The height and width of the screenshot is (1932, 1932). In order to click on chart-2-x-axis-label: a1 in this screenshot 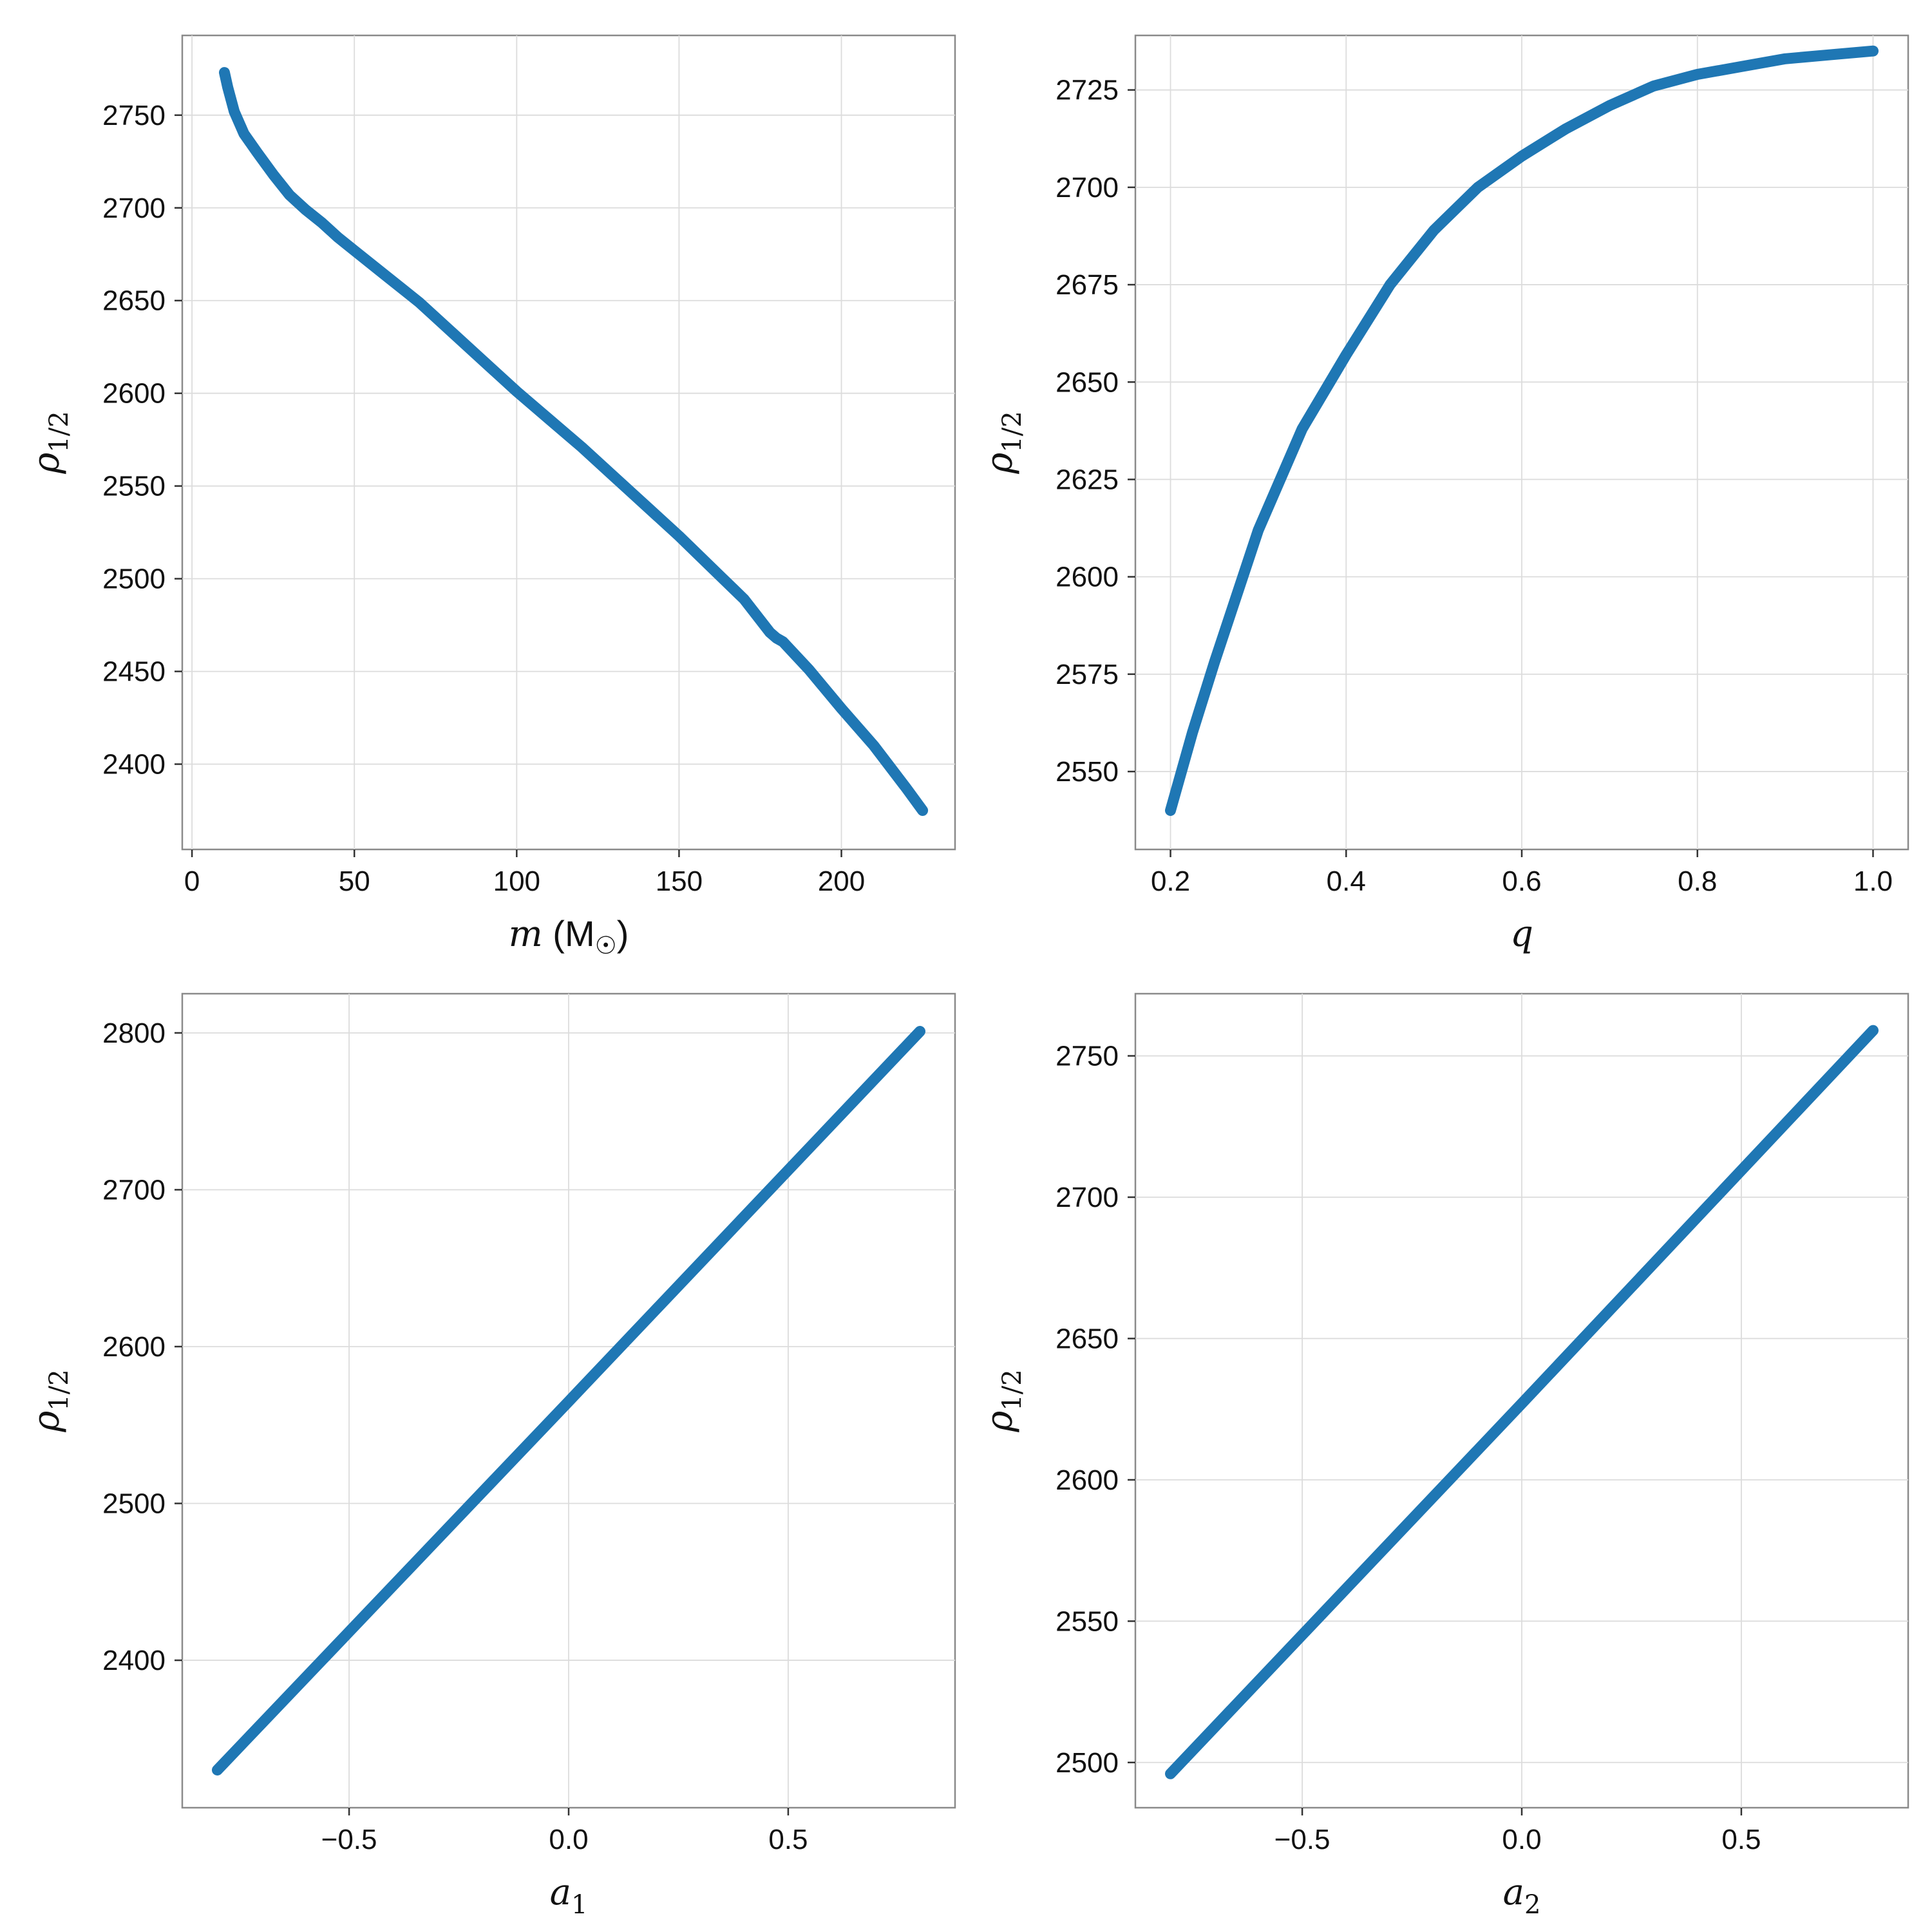, I will do `click(569, 1896)`.